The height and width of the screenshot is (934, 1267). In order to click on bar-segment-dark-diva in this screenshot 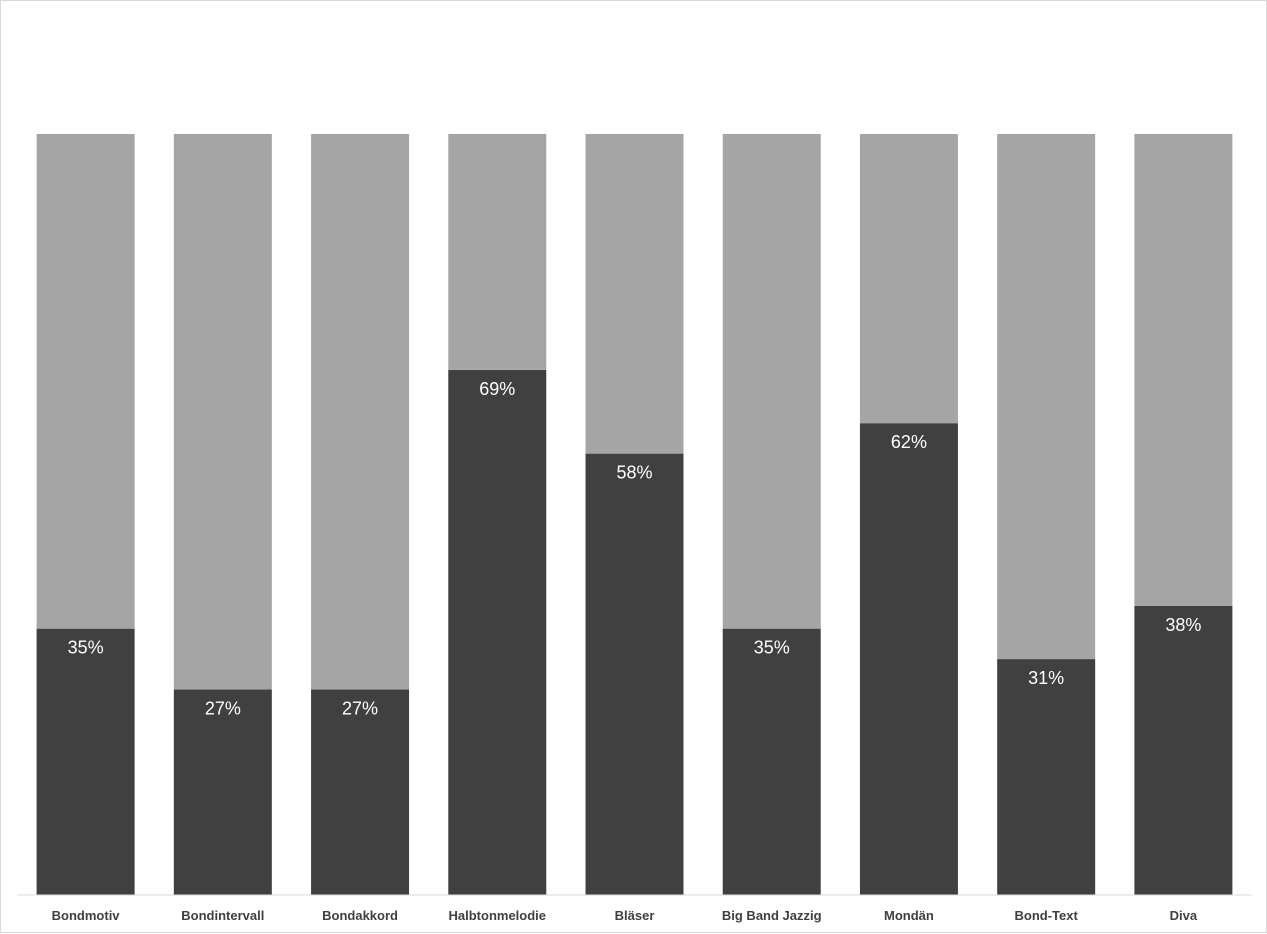, I will do `click(1183, 750)`.